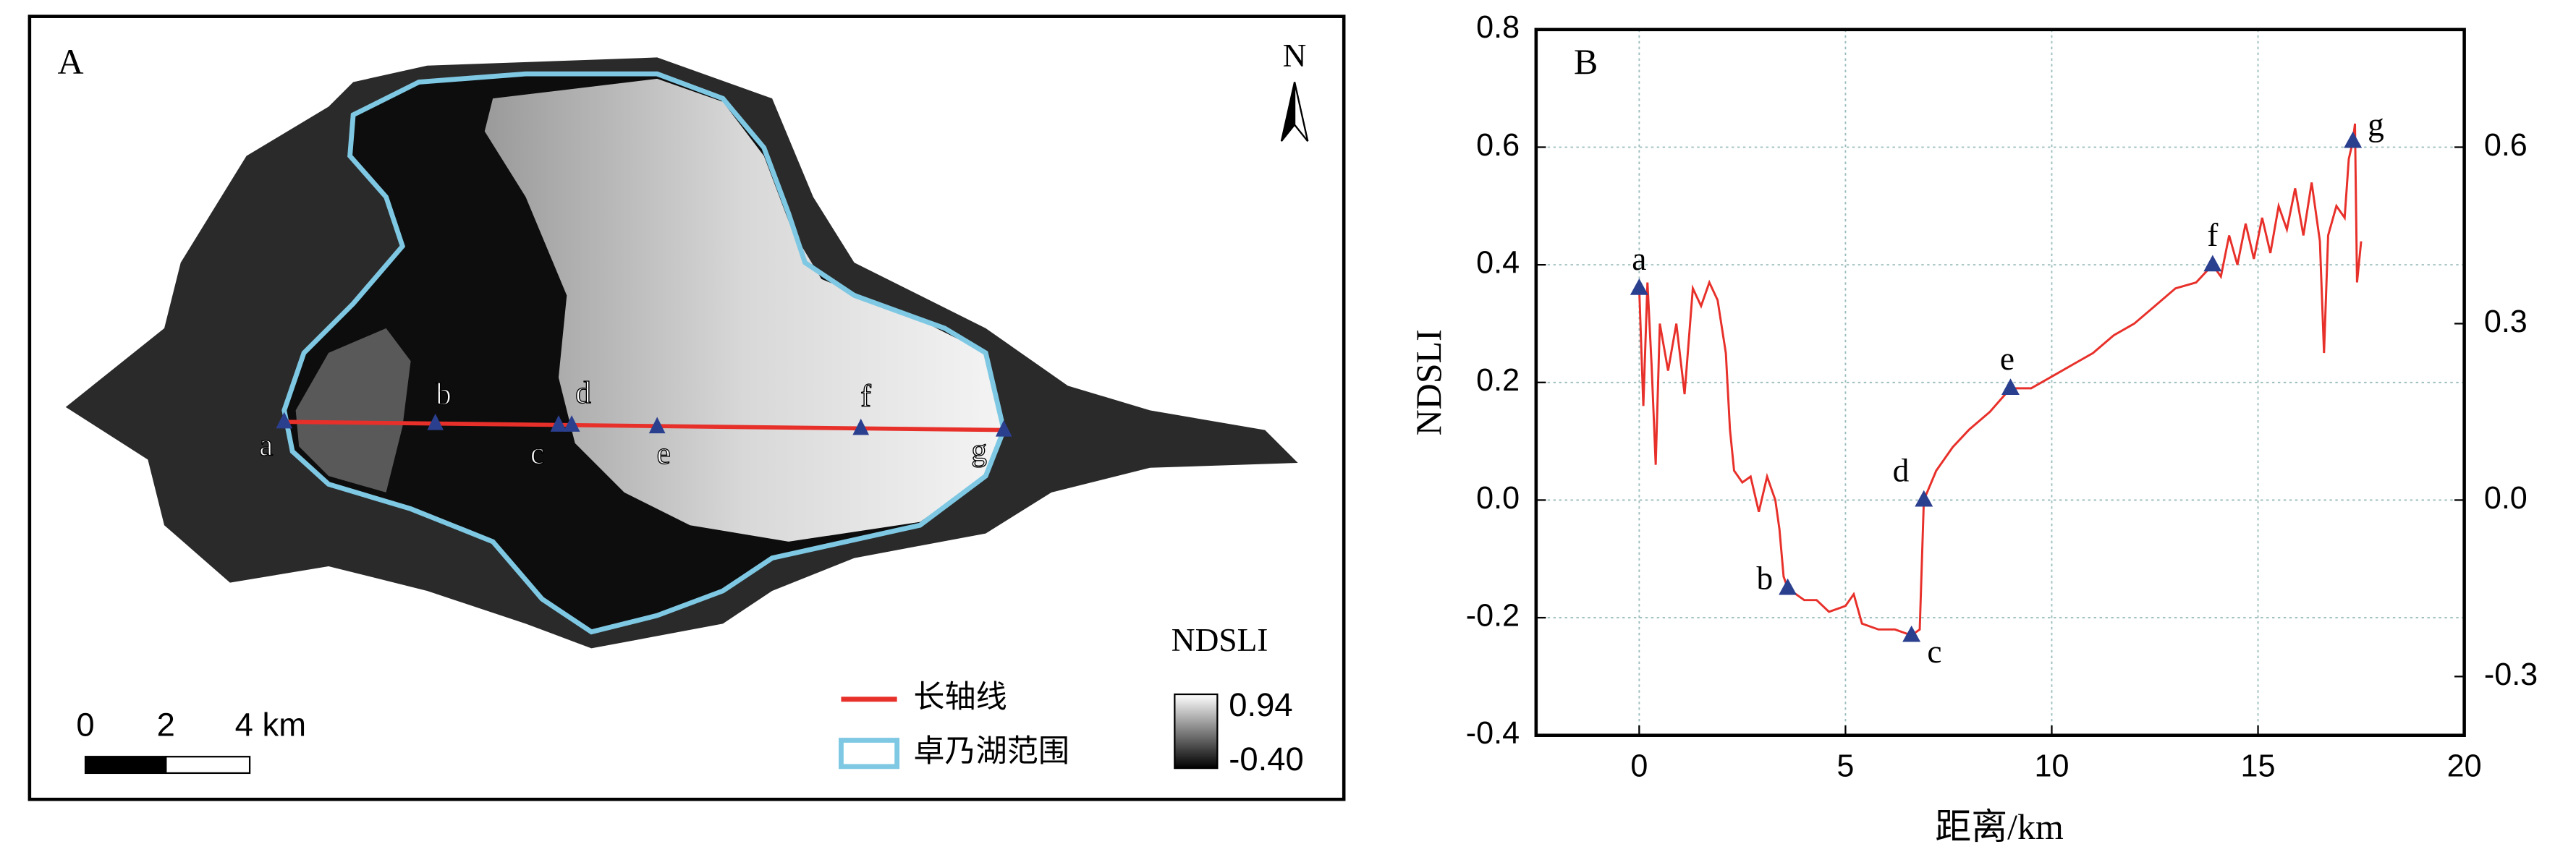 This screenshot has height=865, width=2576. I want to click on y-axis-label: NDSLI, so click(1429, 382).